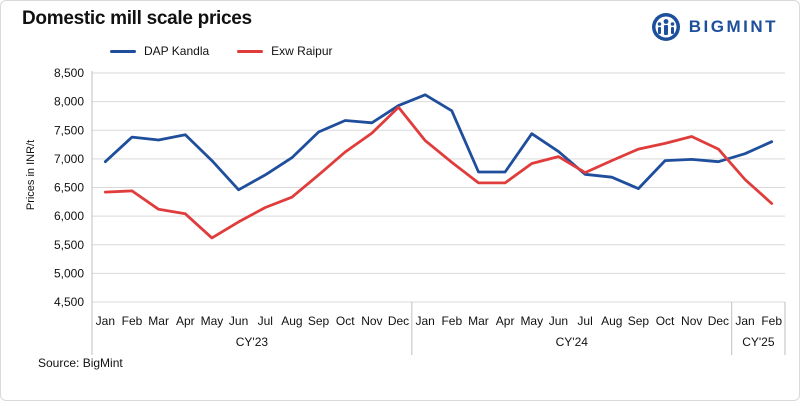 Image resolution: width=800 pixels, height=401 pixels. What do you see at coordinates (123, 51) in the screenshot?
I see `legend-swatch-dap-kandla` at bounding box center [123, 51].